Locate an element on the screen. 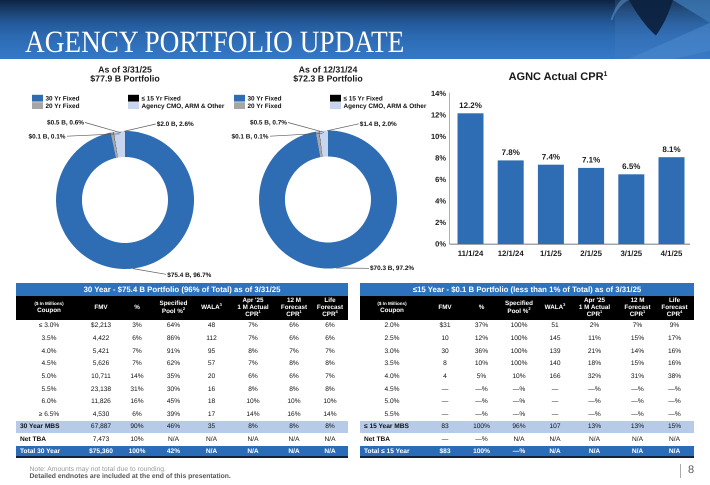 This screenshot has width=710, height=485. svg-text: $1.4 B, 2.0% is located at coordinates (378, 124).